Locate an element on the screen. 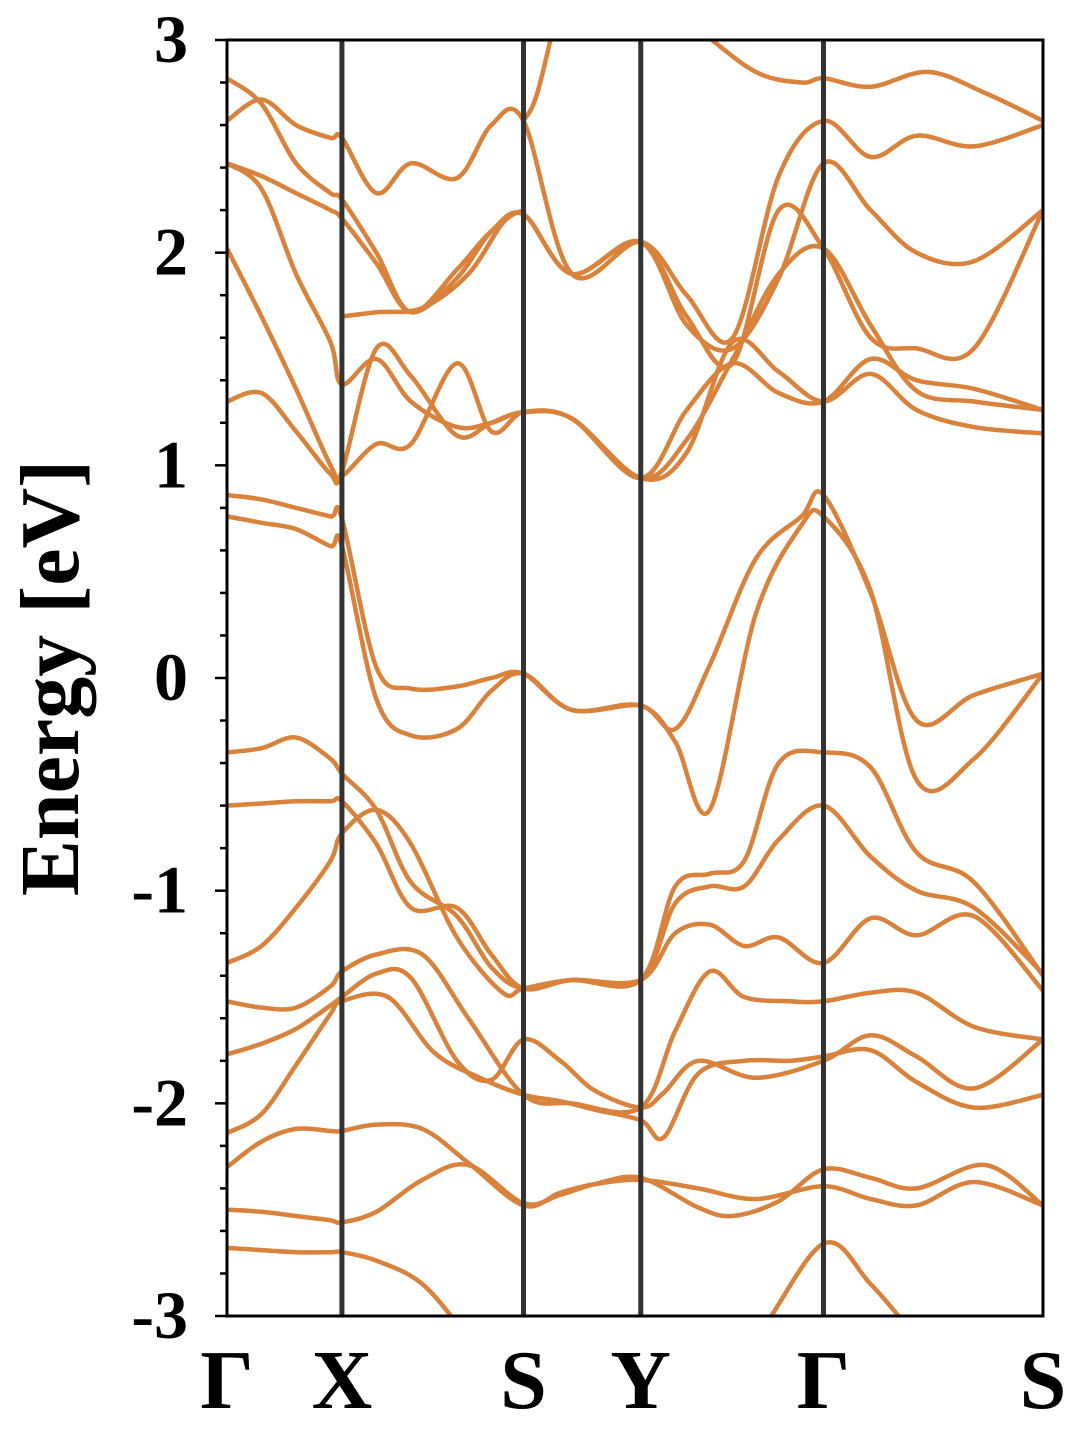 The image size is (1080, 1440). x-tick-label: Y is located at coordinates (640, 1380).